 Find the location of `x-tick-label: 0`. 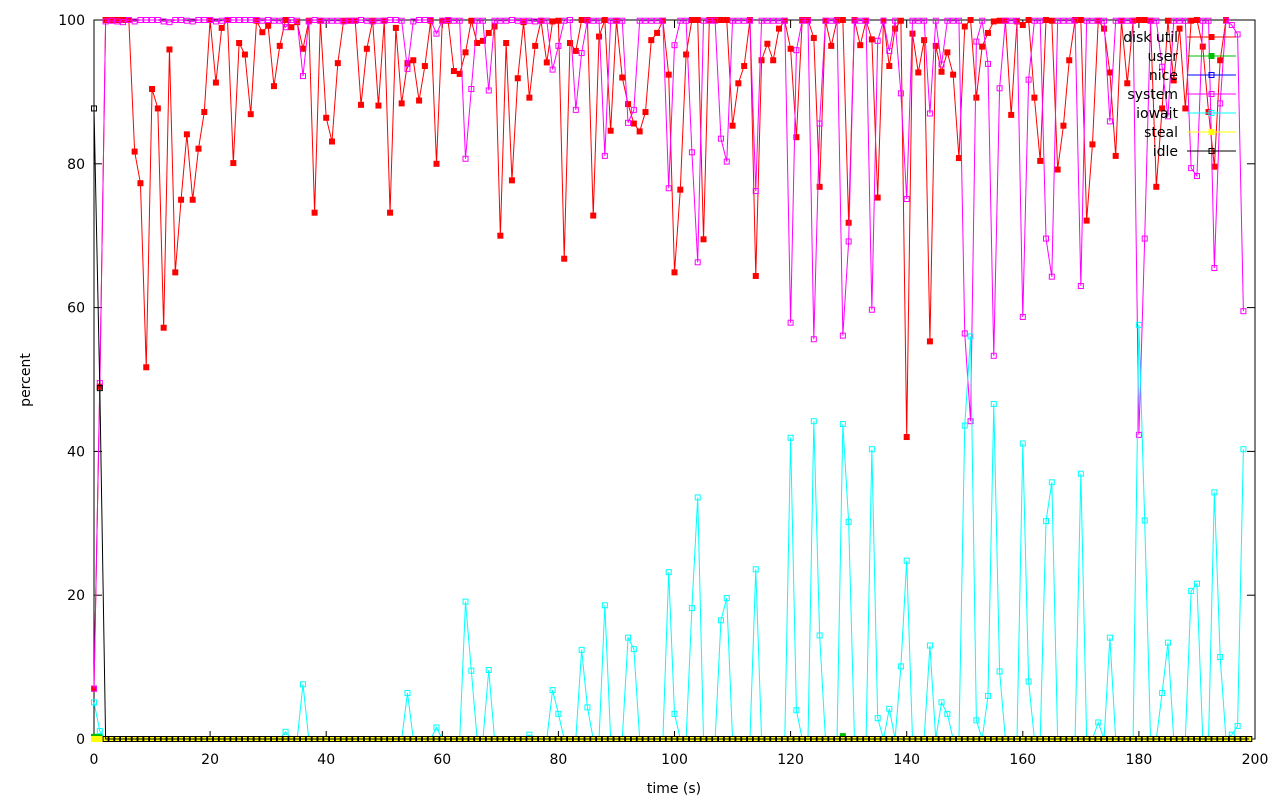

x-tick-label: 0 is located at coordinates (94, 760).